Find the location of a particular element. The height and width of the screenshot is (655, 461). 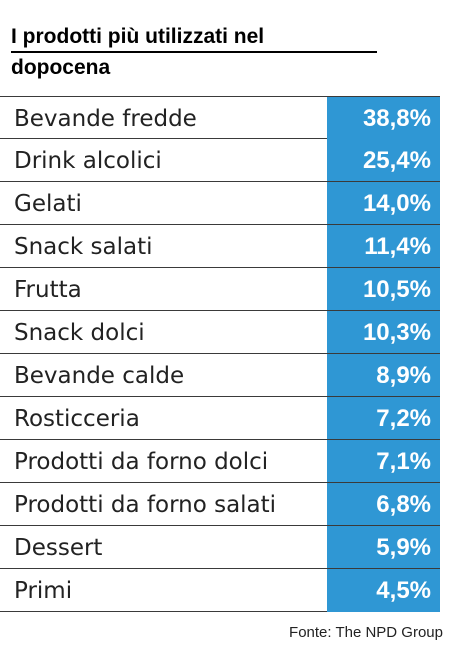

table-row: Bevande fredde 38,8% is located at coordinates (220, 117).